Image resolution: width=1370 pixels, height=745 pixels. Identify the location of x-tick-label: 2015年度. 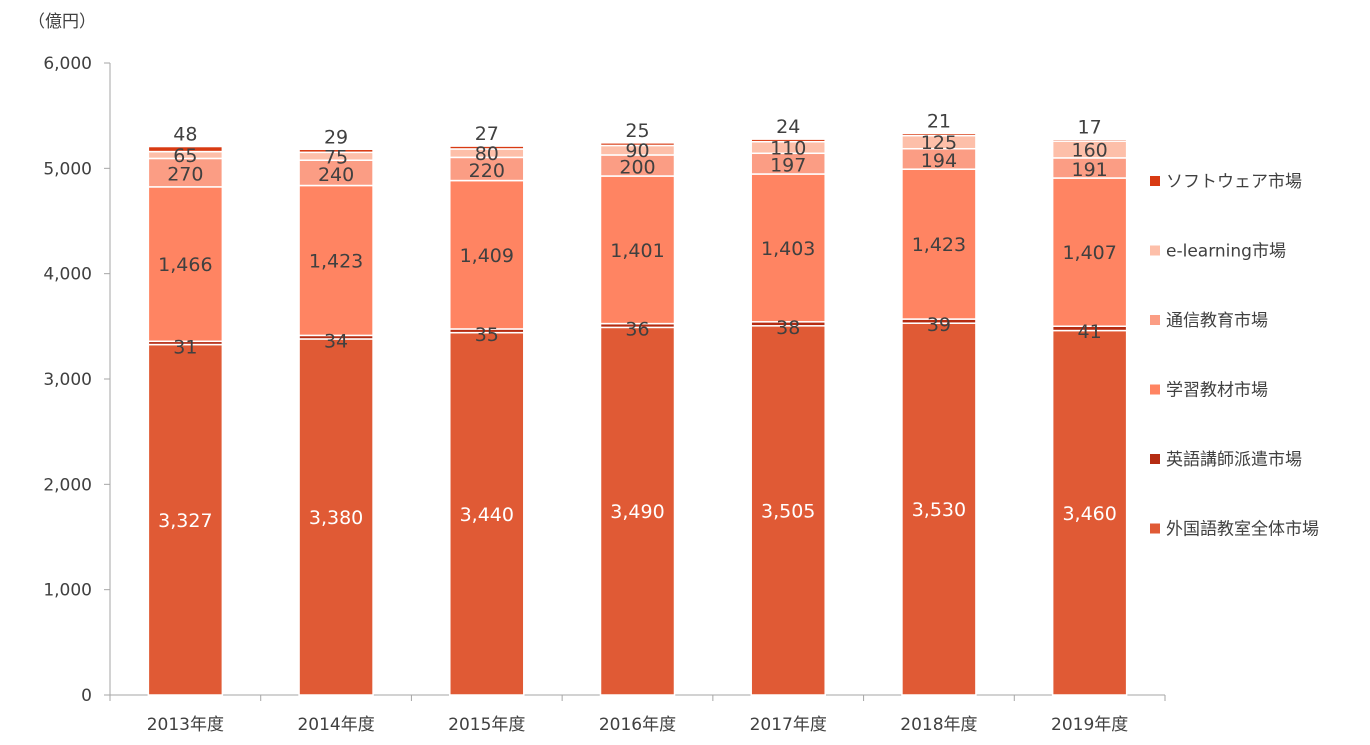
(486, 725).